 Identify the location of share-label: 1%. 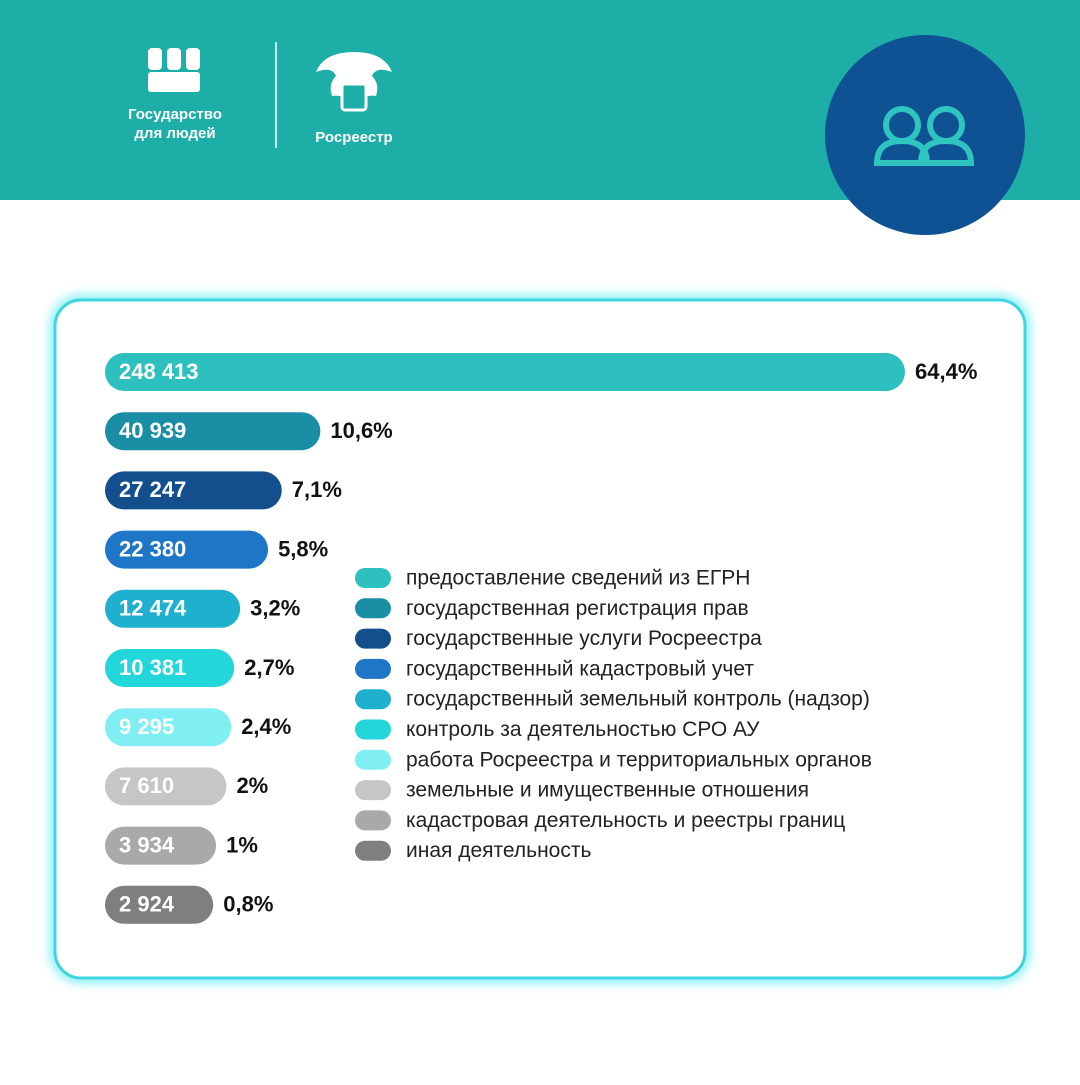
(242, 844).